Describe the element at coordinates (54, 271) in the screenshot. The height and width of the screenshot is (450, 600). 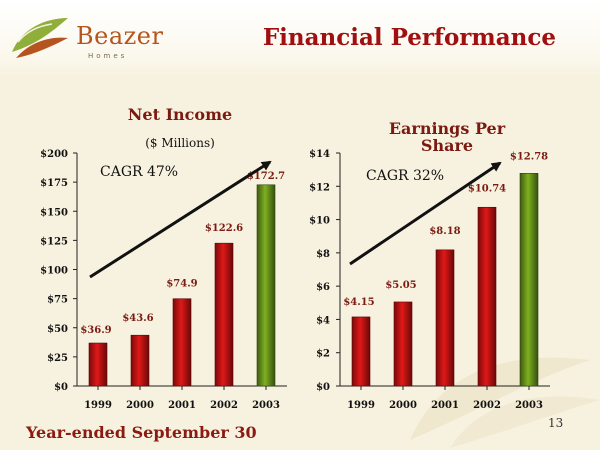
I see `y-tick-label: $100` at that location.